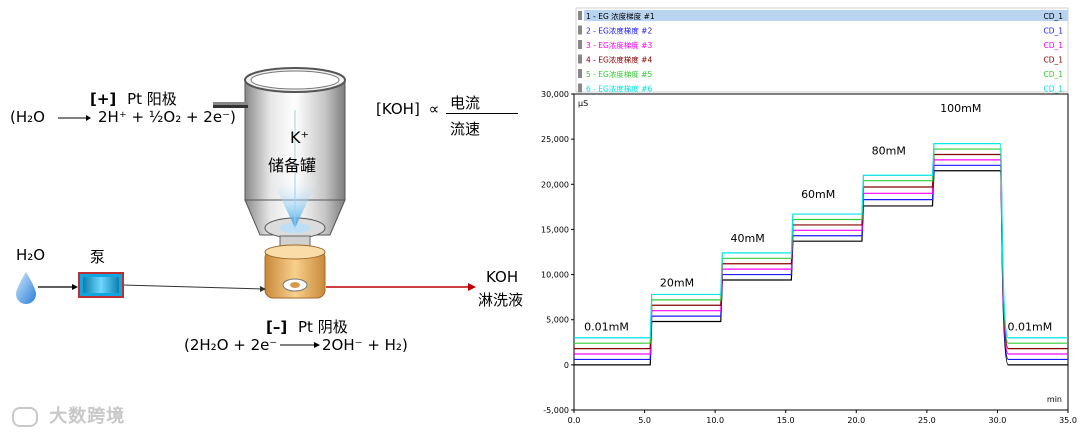 This screenshot has height=436, width=1080. I want to click on koh-formula-lhs: [KOH] ∝, so click(408, 109).